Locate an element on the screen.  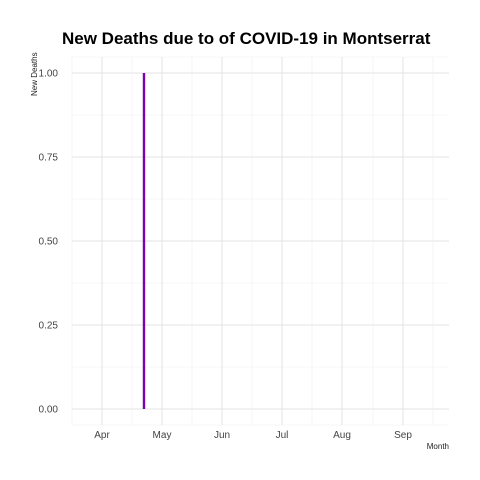
y-tick-label: 0.75 is located at coordinates (49, 158).